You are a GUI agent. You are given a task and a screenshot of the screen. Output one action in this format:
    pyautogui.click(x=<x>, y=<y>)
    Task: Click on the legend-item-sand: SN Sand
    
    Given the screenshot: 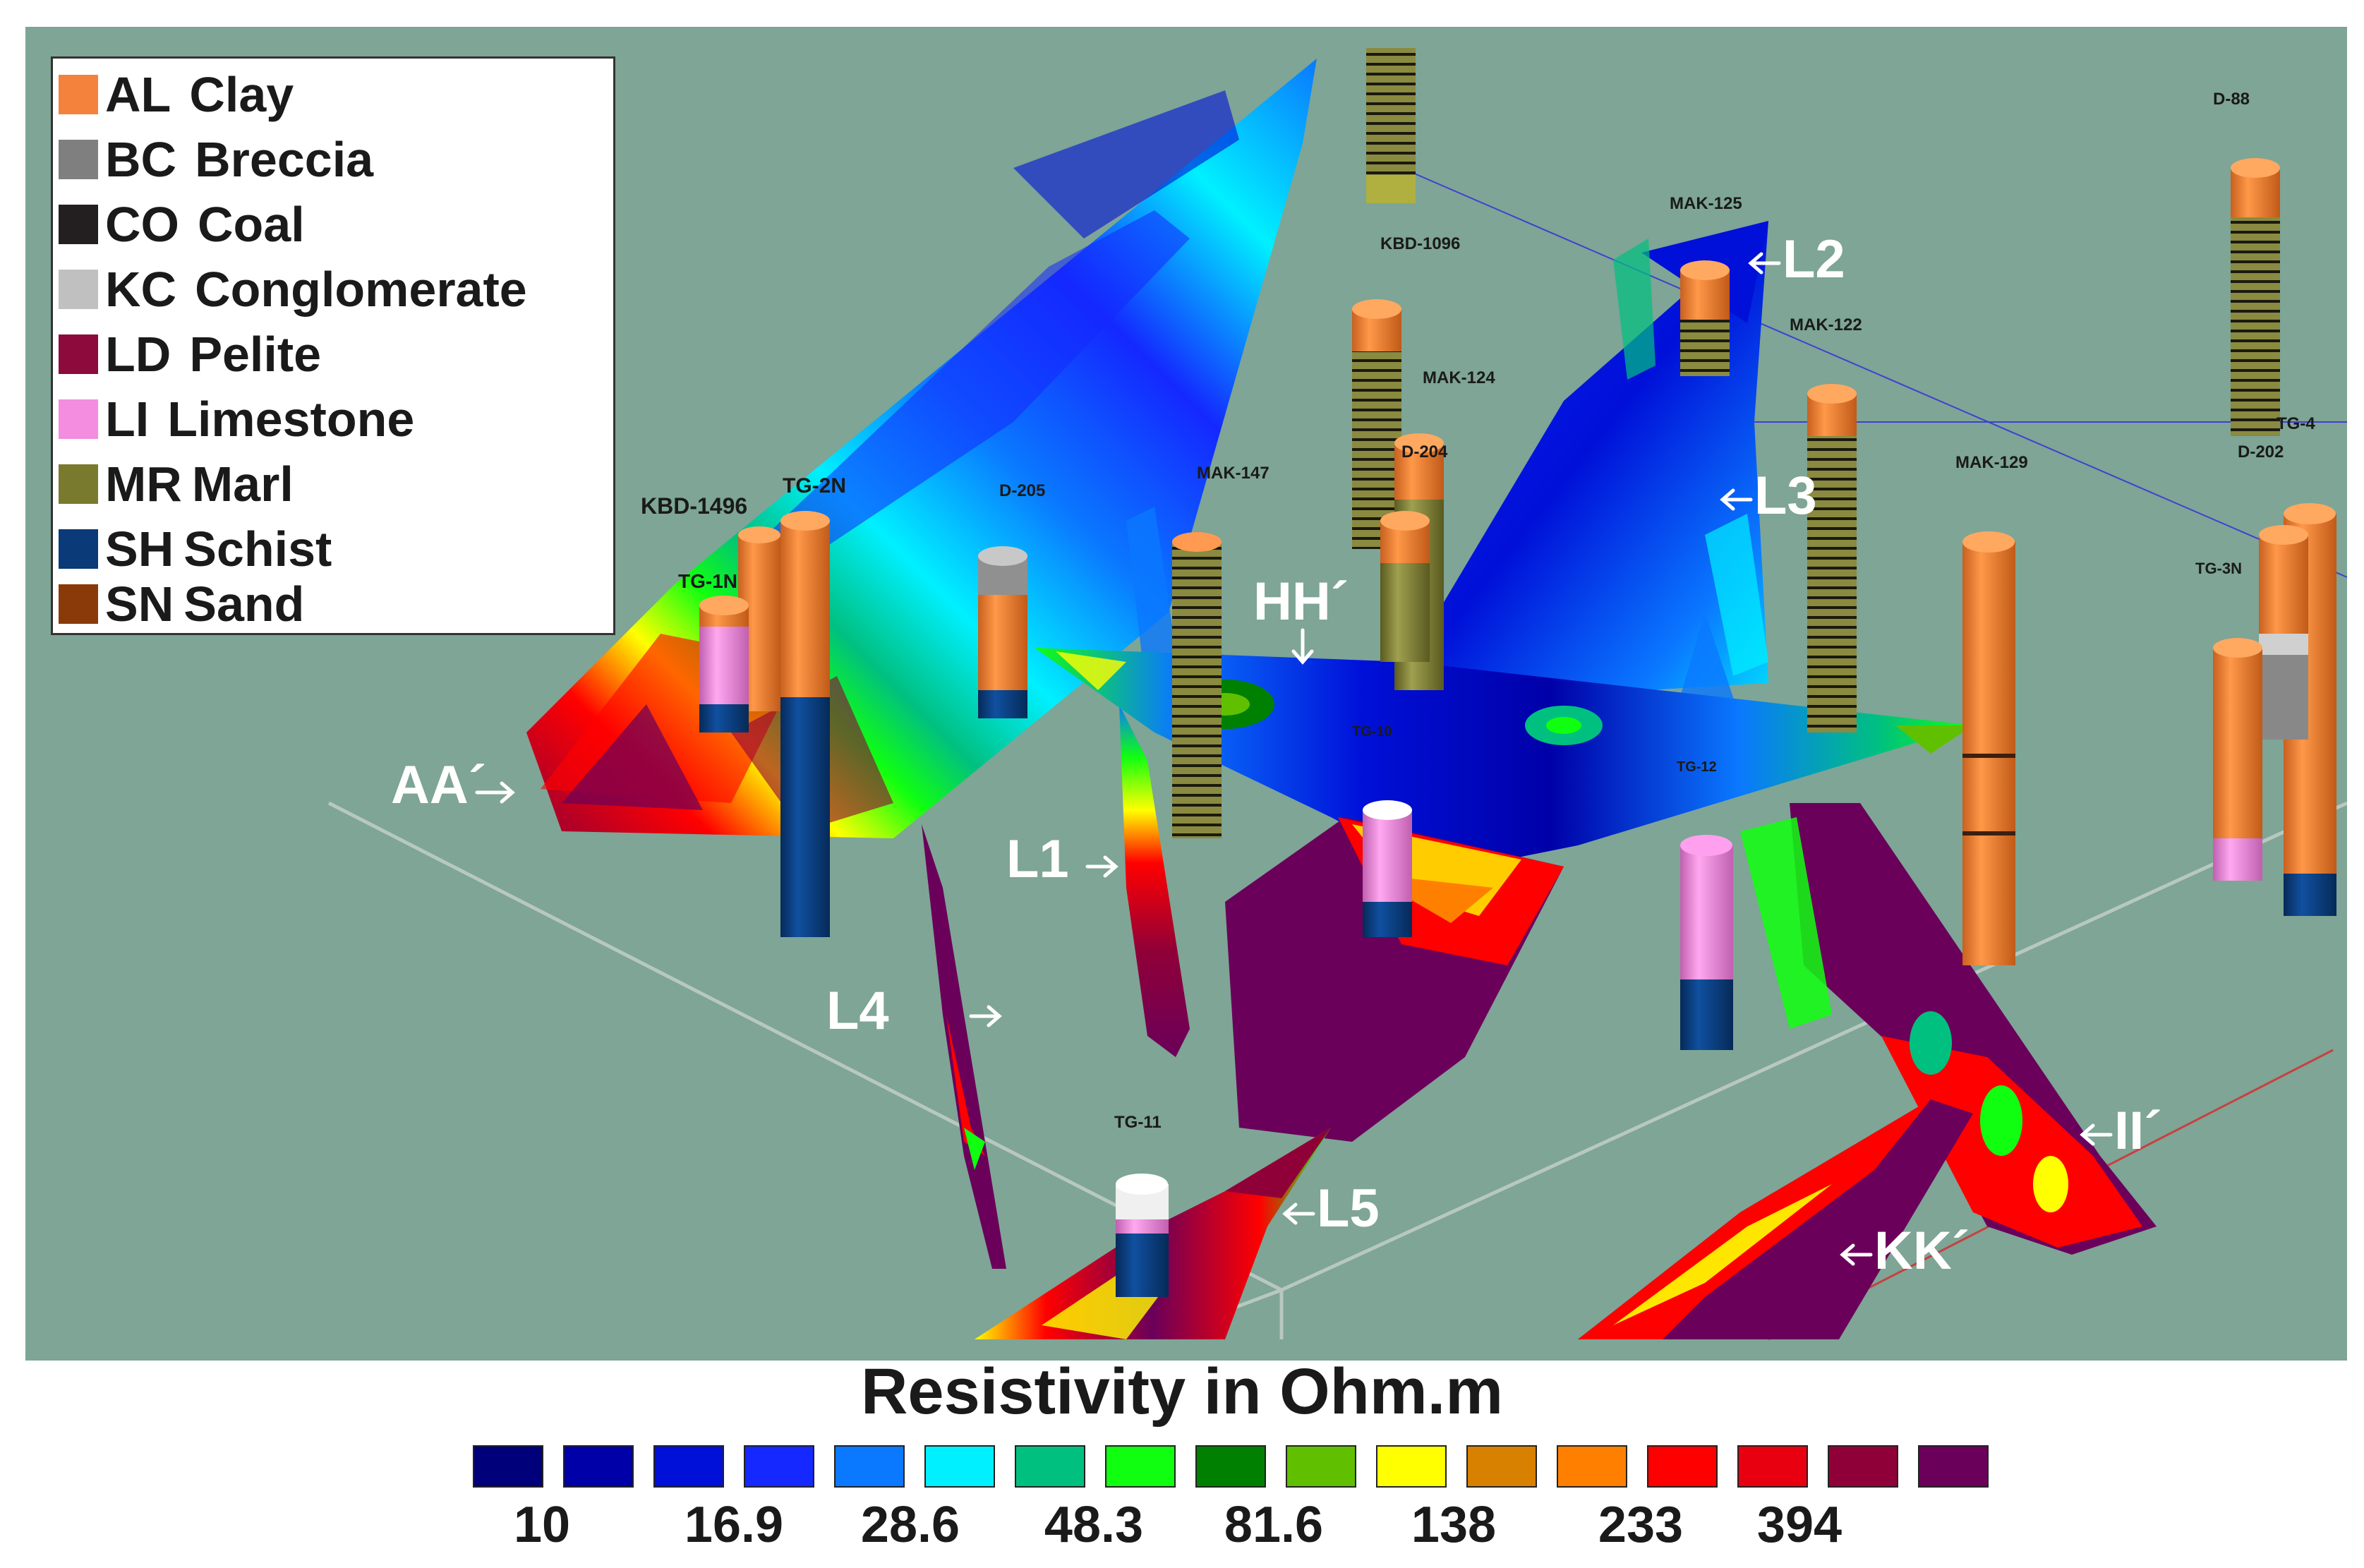 What is the action you would take?
    pyautogui.click(x=178, y=604)
    